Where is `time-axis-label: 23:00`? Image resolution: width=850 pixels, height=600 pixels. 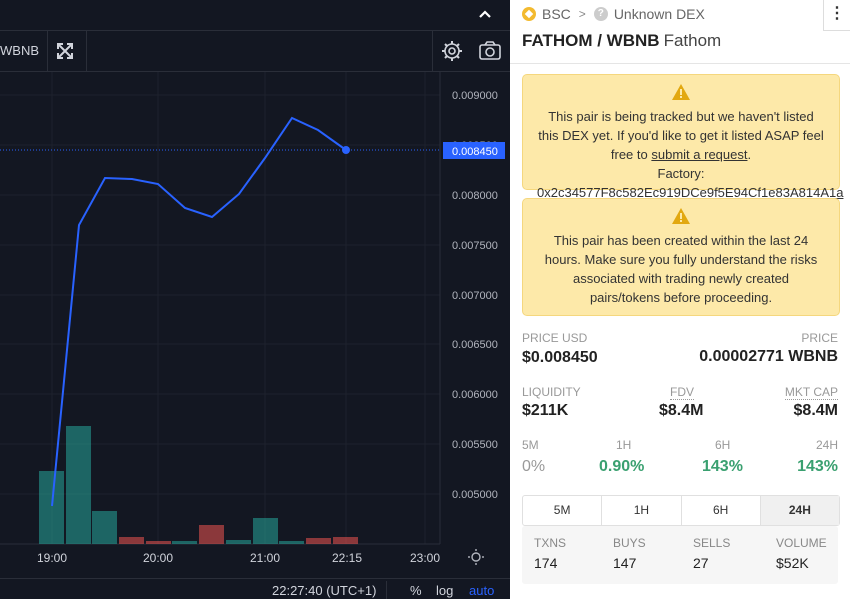 time-axis-label: 23:00 is located at coordinates (425, 558).